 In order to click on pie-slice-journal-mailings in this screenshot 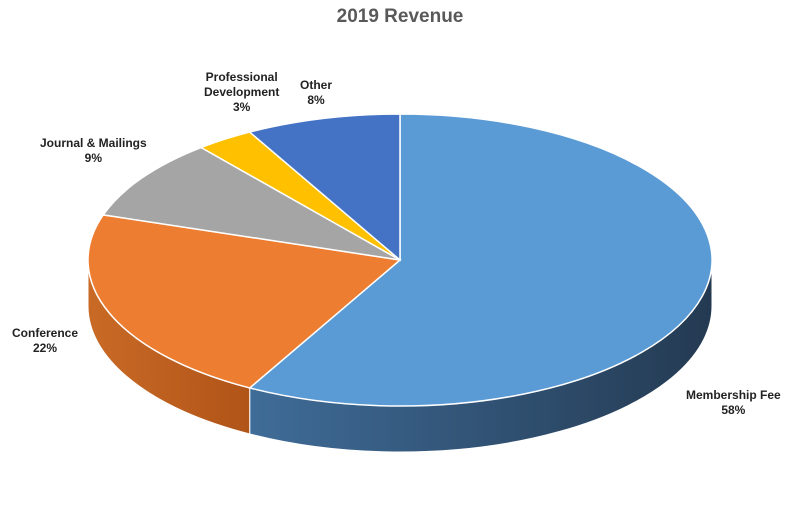, I will do `click(251, 203)`.